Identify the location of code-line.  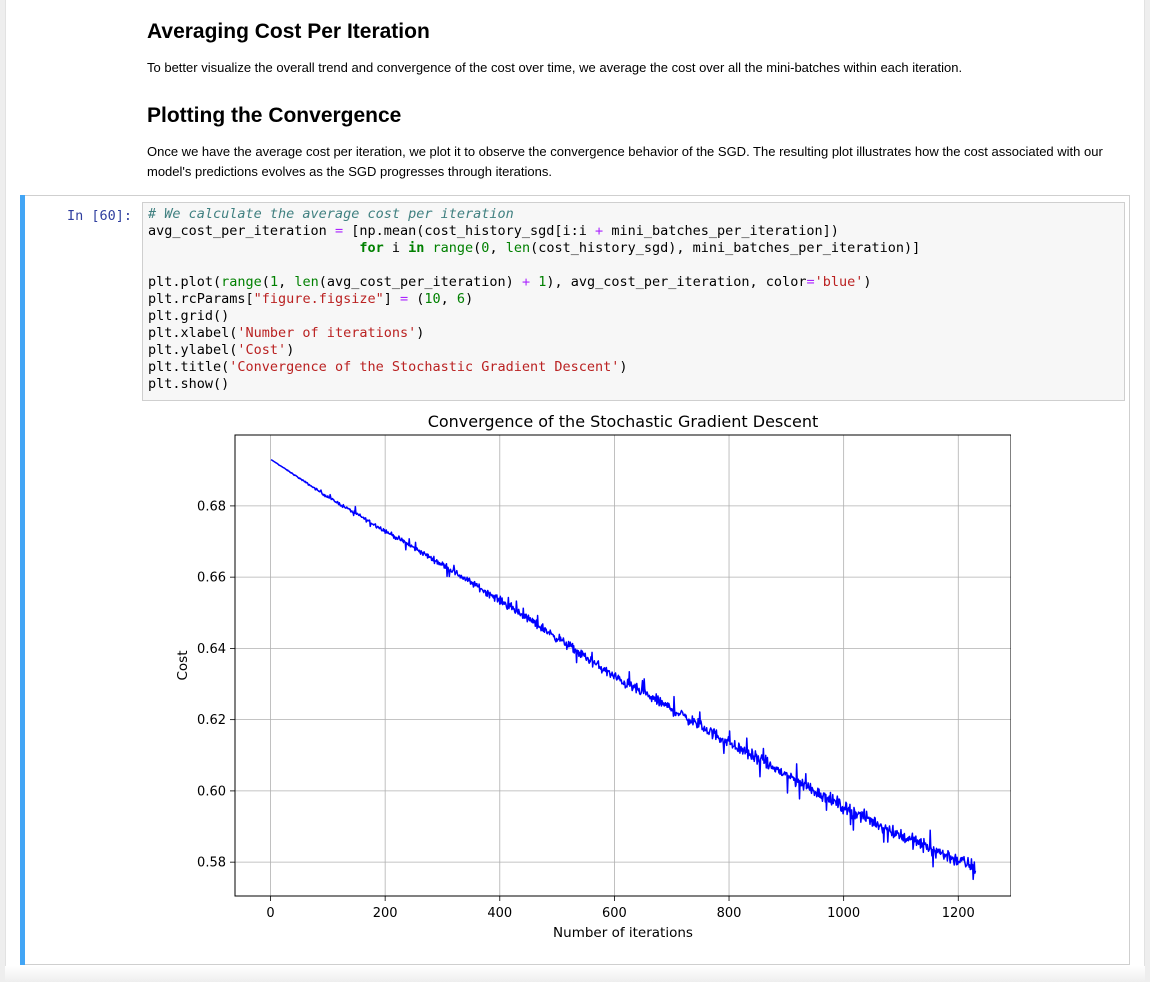
(633, 265).